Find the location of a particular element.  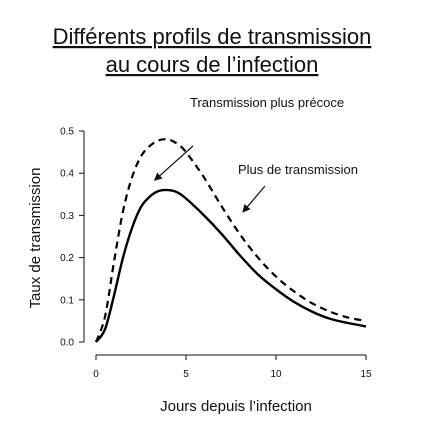

annotation-earlier-transmission: Transmission plus précoce is located at coordinates (267, 102).